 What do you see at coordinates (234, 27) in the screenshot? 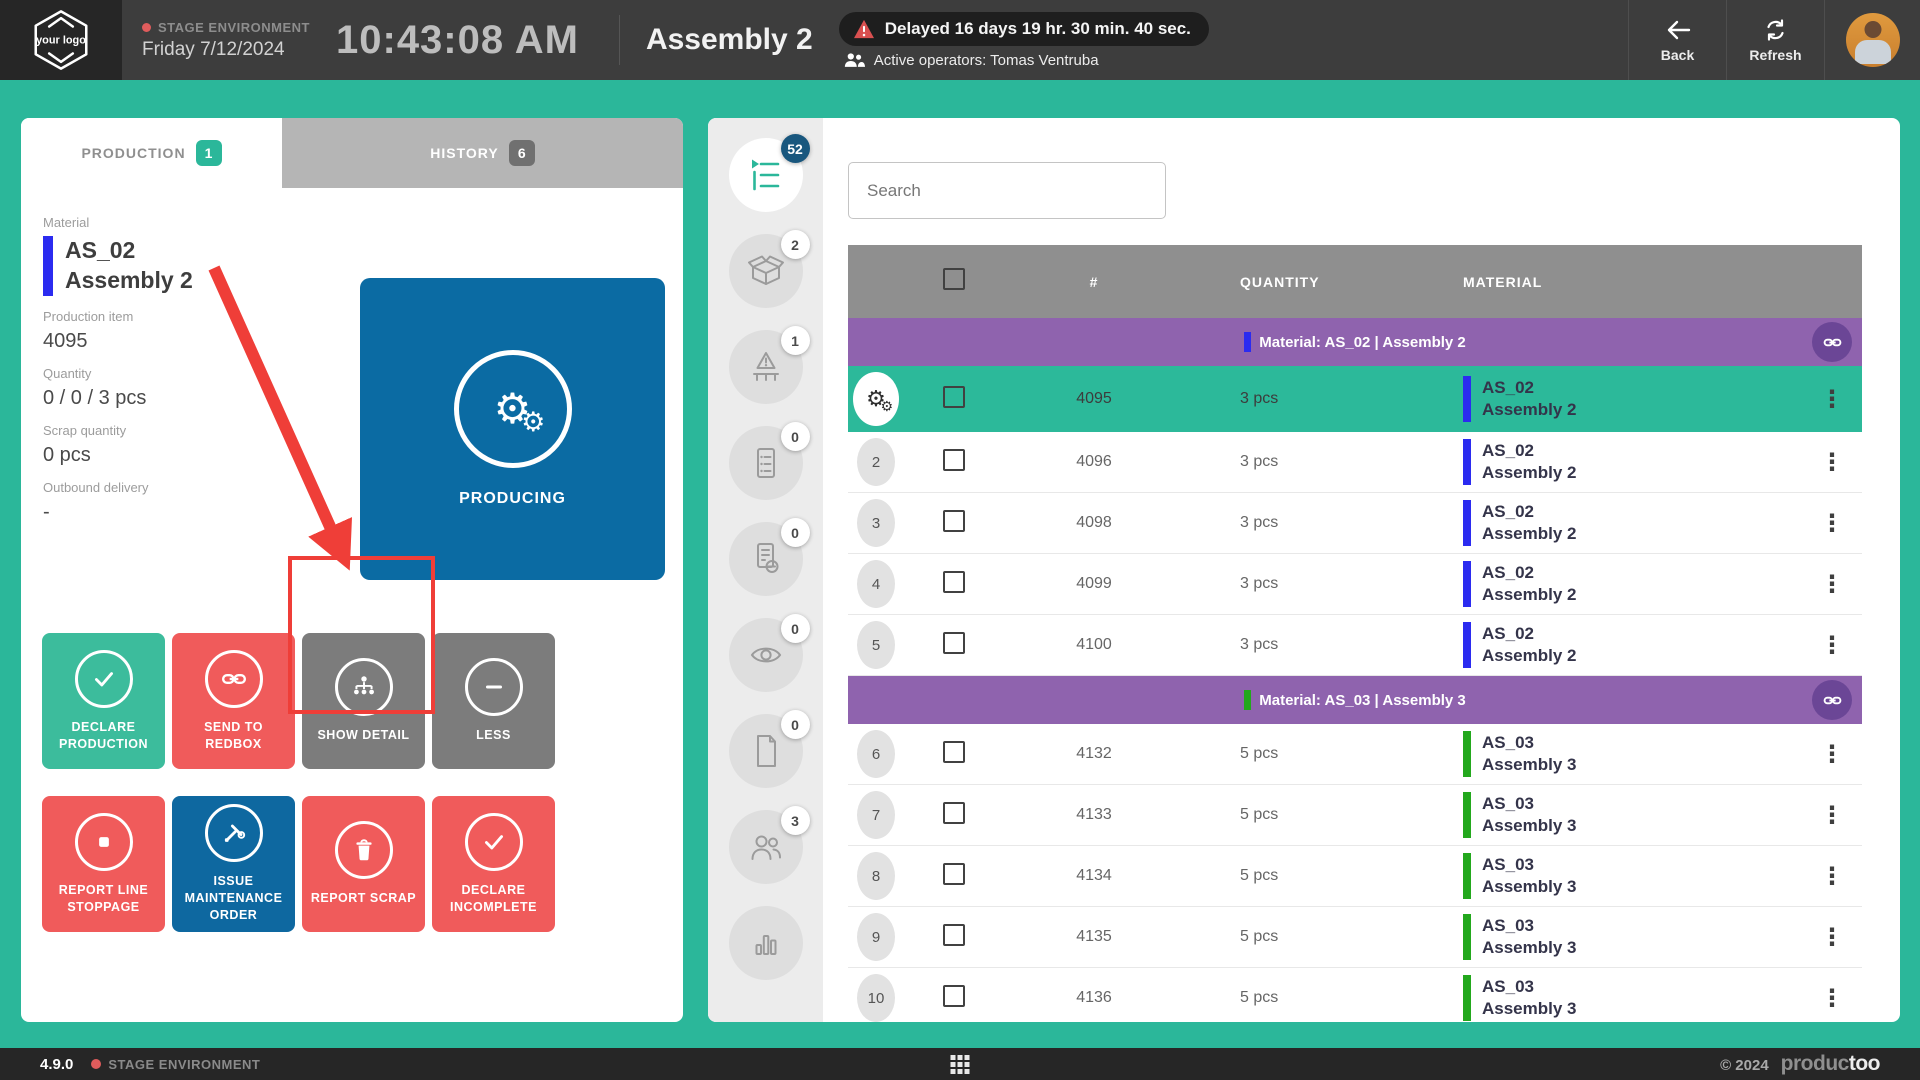
I see `environment-label: STAGE ENVIRONMENT` at bounding box center [234, 27].